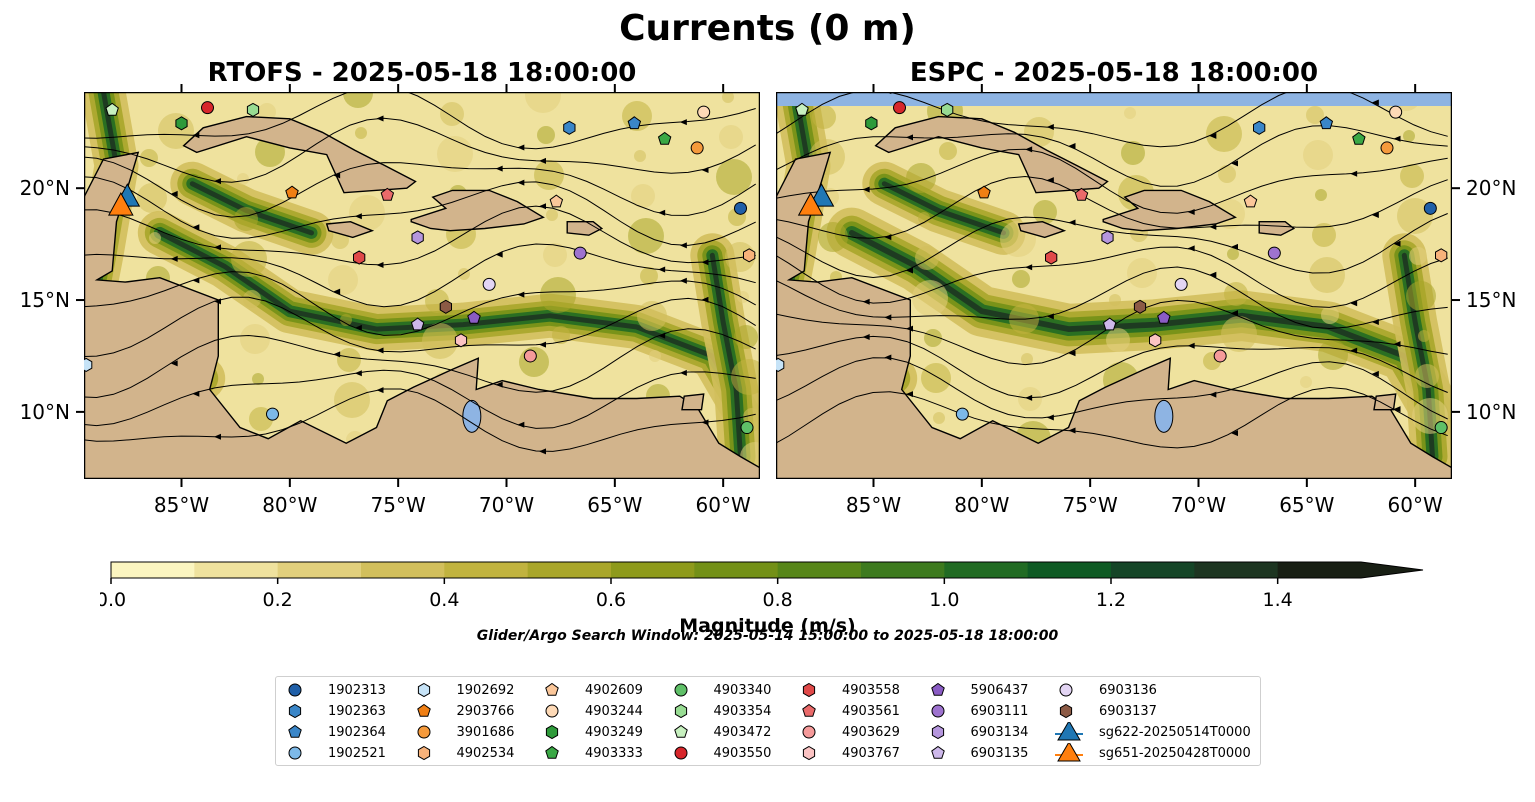 Image resolution: width=1535 pixels, height=802 pixels. What do you see at coordinates (1491, 188) in the screenshot?
I see `ytick-label: 20°N` at bounding box center [1491, 188].